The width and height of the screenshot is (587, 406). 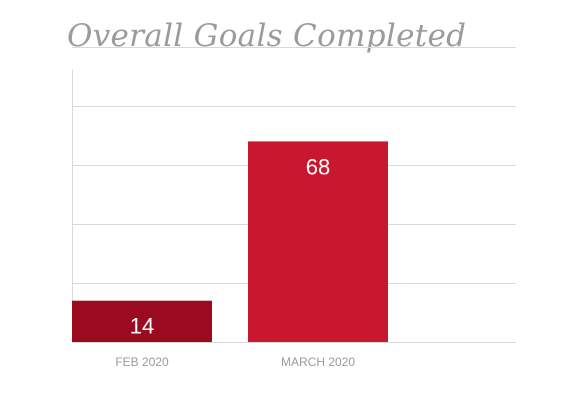 What do you see at coordinates (318, 362) in the screenshot?
I see `x-tick-label: MARCH 2020` at bounding box center [318, 362].